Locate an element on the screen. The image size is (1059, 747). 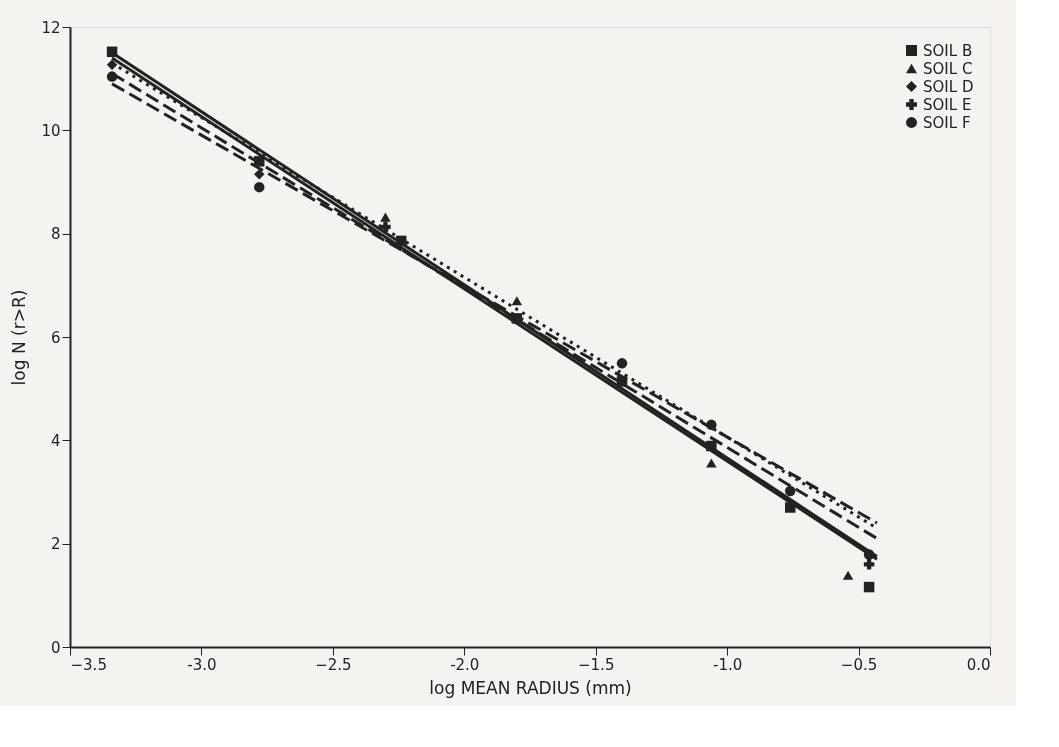
y-axis-title: log N (r>R) is located at coordinates (19, 337).